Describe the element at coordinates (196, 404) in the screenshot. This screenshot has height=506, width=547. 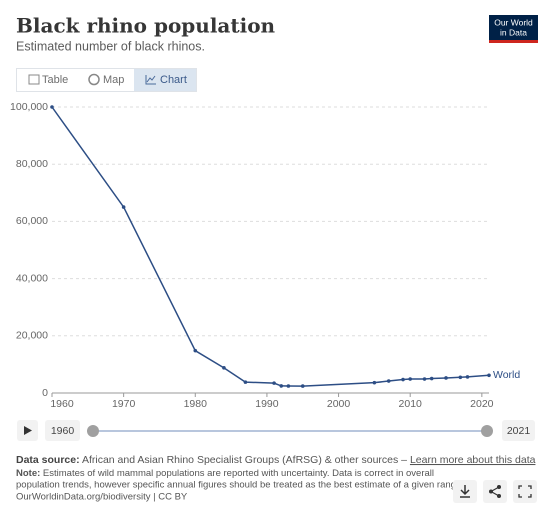
I see `x-tick-label: 1980` at that location.